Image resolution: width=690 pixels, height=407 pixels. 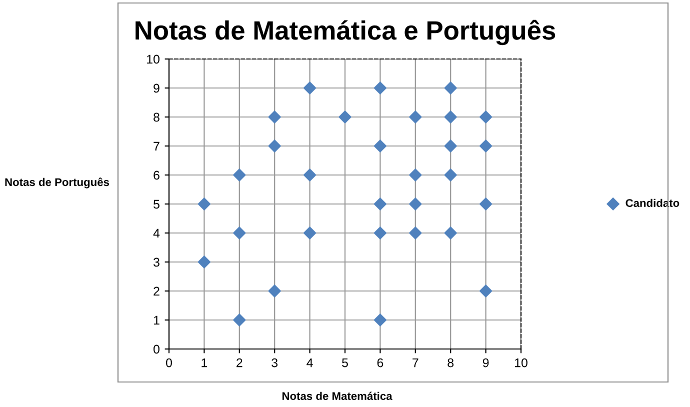 What do you see at coordinates (157, 204) in the screenshot?
I see `y-tick-label: 5` at bounding box center [157, 204].